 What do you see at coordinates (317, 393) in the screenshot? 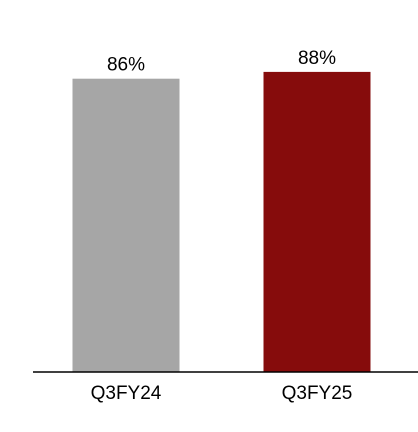
I see `x-tick-label-q3fy25: Q3FY25` at bounding box center [317, 393].